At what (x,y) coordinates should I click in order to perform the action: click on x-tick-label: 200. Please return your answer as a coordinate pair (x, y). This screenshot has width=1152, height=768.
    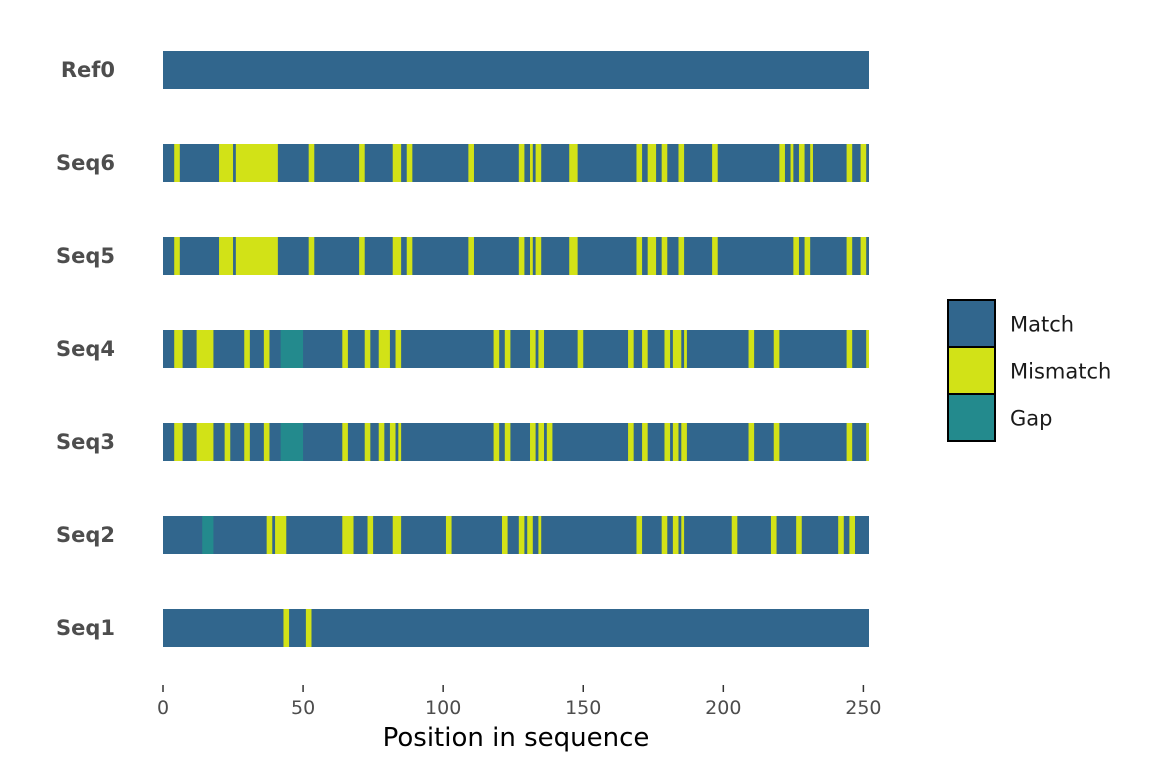
    Looking at the image, I should click on (723, 708).